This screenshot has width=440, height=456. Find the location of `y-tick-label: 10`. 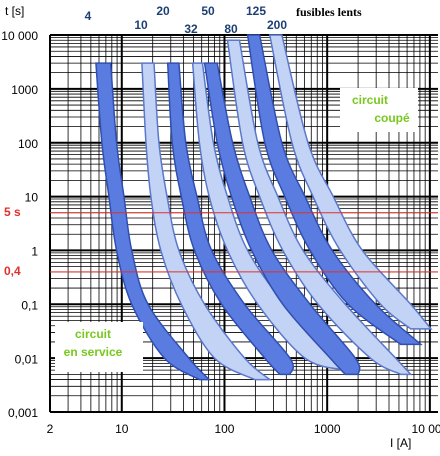

y-tick-label: 10 is located at coordinates (32, 198).